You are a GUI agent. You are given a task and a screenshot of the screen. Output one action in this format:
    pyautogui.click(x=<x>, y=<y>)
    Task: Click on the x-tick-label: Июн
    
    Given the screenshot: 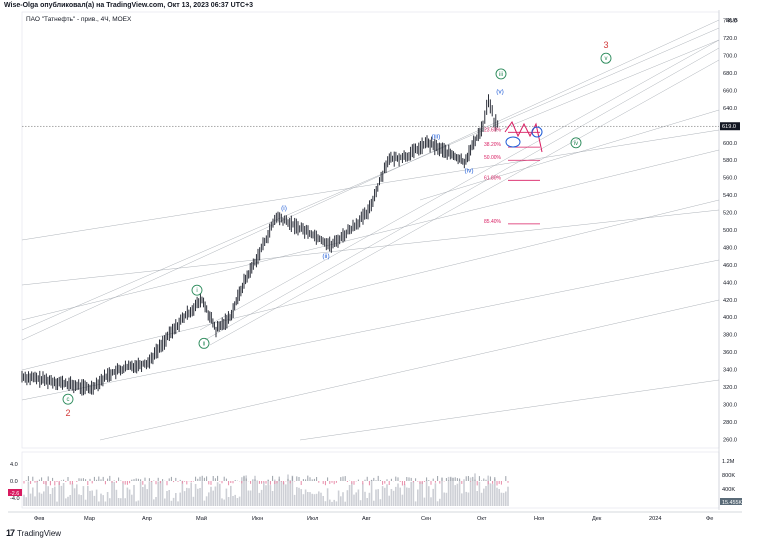 What is the action you would take?
    pyautogui.click(x=257, y=519)
    